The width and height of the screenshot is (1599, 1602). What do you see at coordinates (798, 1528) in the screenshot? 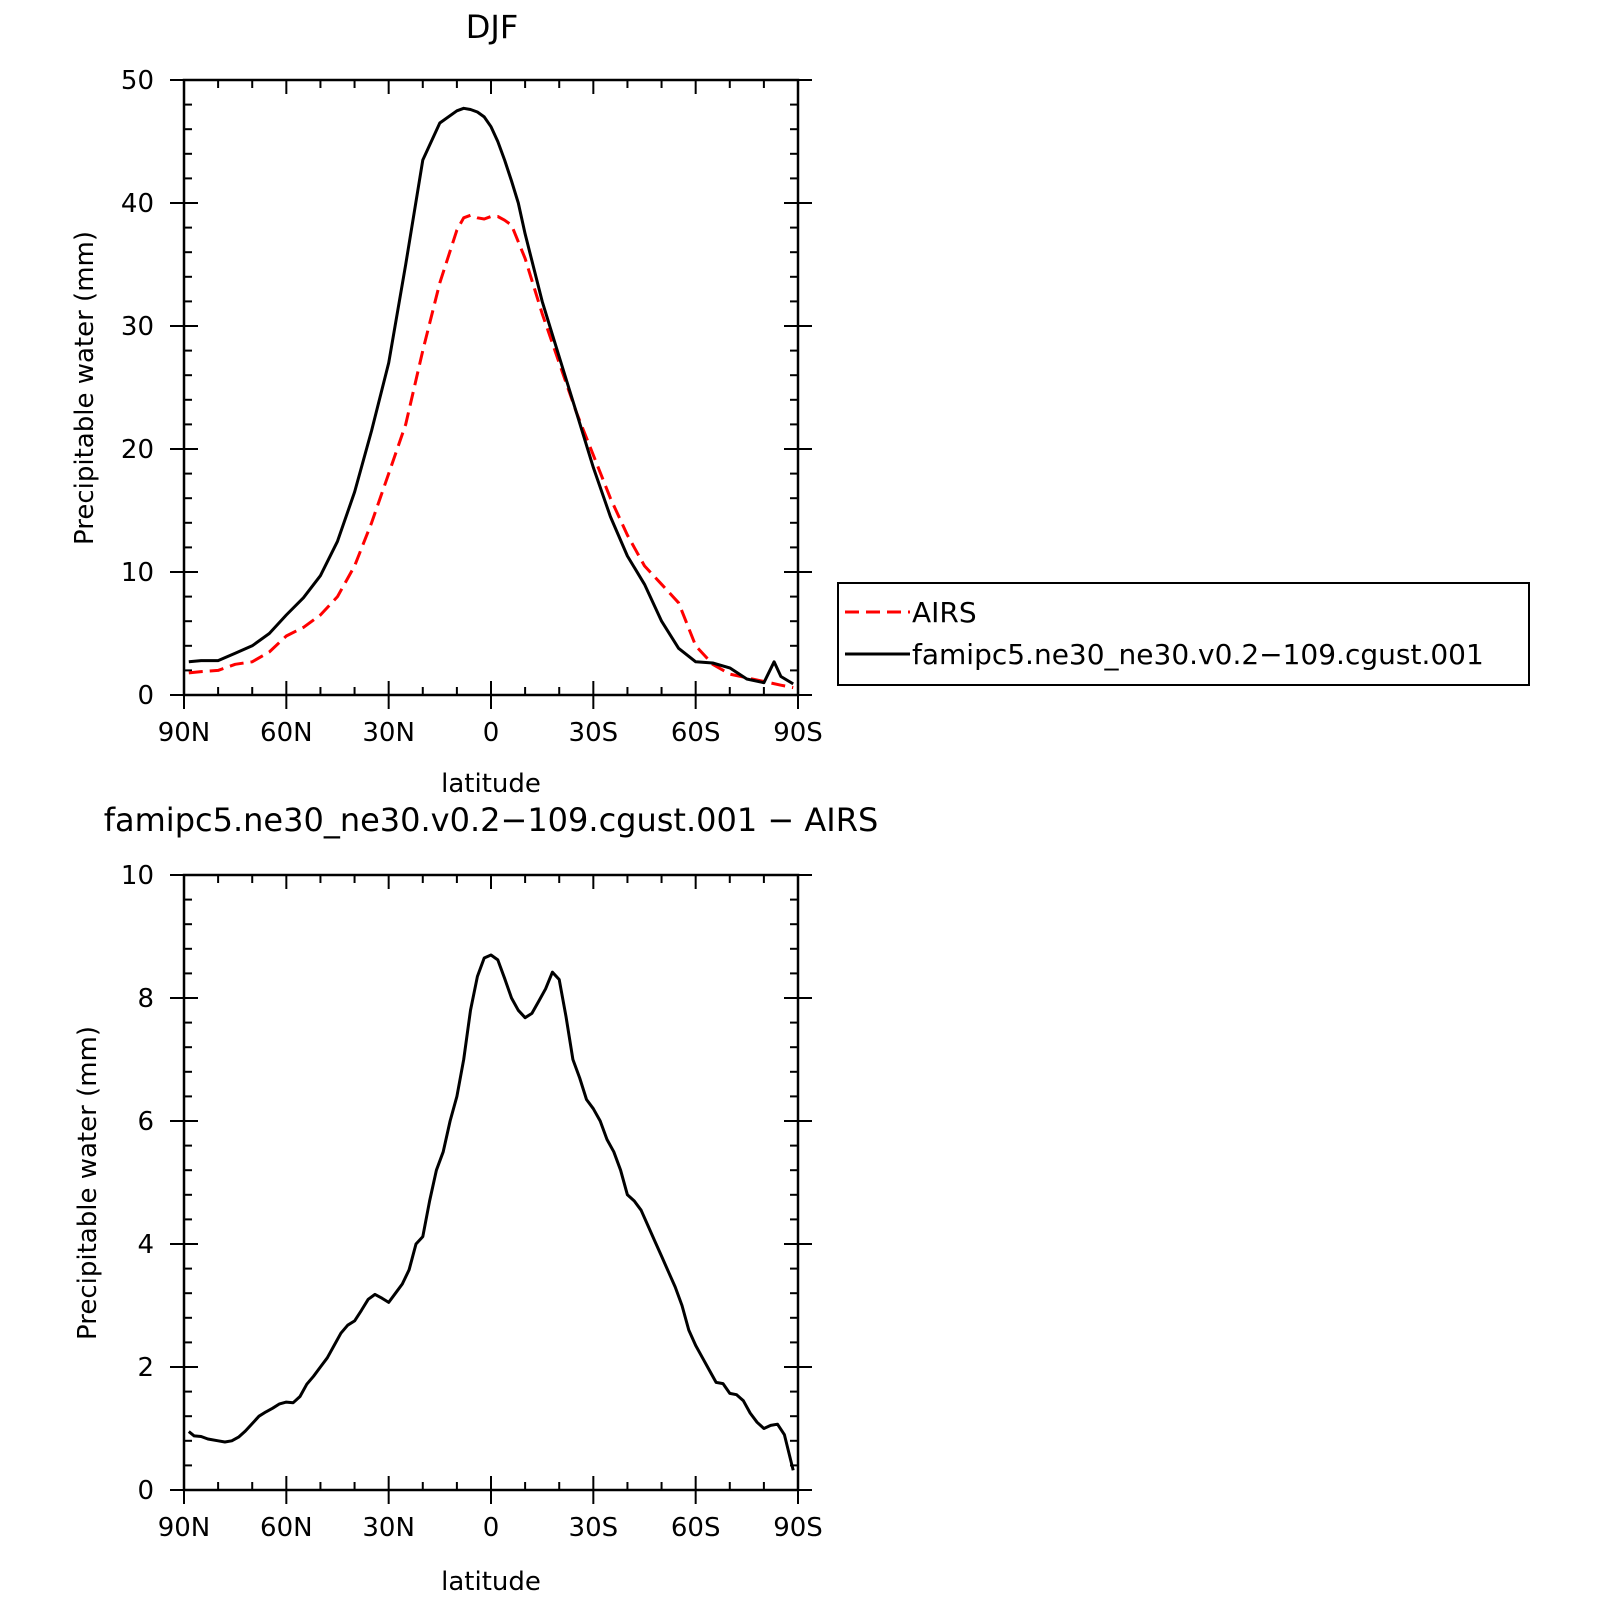
I see `bottom-xtick-label: 90S` at bounding box center [798, 1528].